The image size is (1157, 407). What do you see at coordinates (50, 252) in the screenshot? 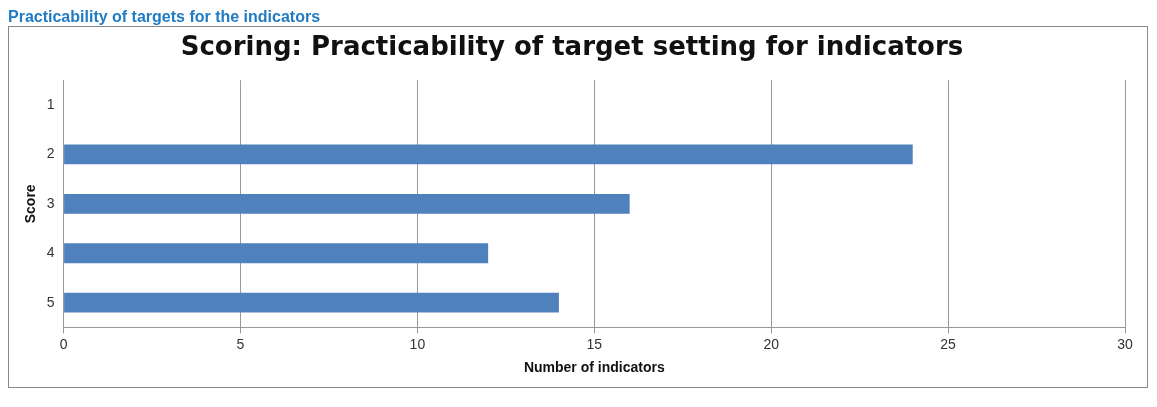
I see `y-tick-label: 4` at bounding box center [50, 252].